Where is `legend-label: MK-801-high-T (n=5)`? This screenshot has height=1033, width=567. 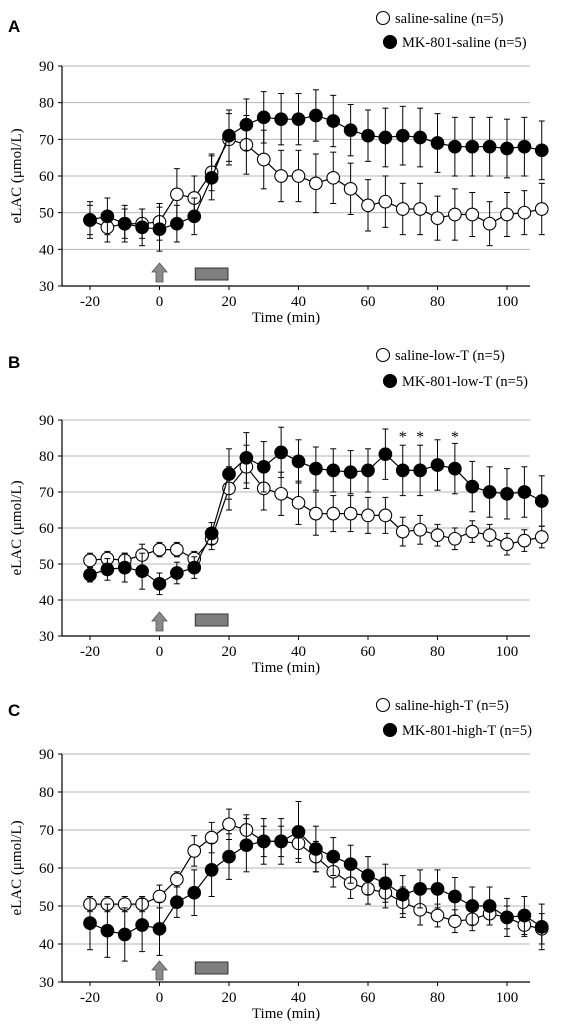 legend-label: MK-801-high-T (n=5) is located at coordinates (467, 731).